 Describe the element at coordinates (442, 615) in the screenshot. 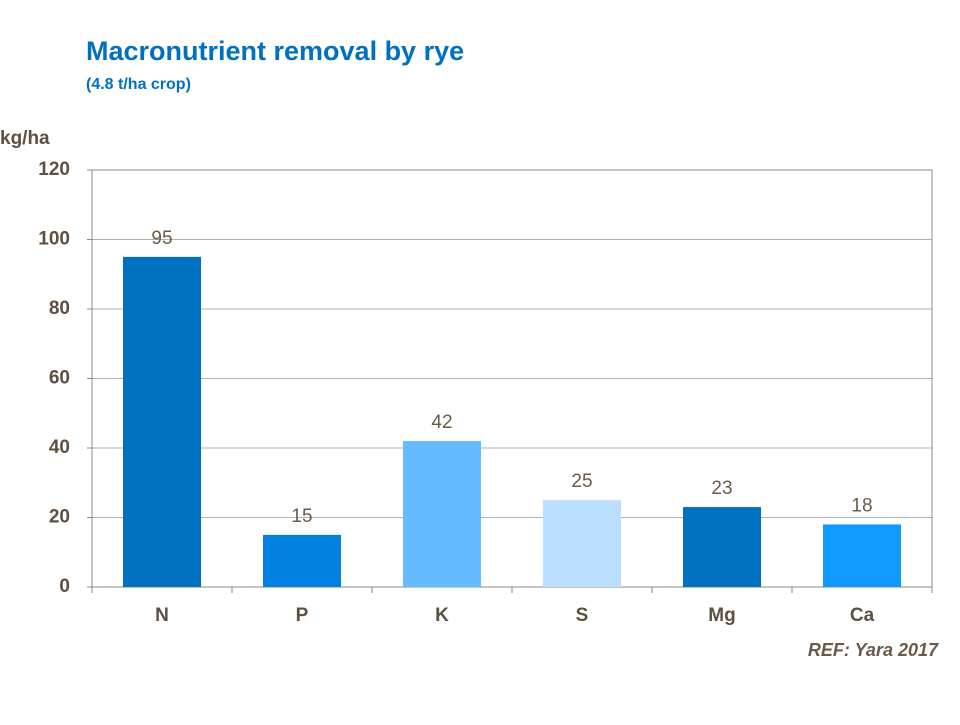

I see `x-tick-label: K` at that location.